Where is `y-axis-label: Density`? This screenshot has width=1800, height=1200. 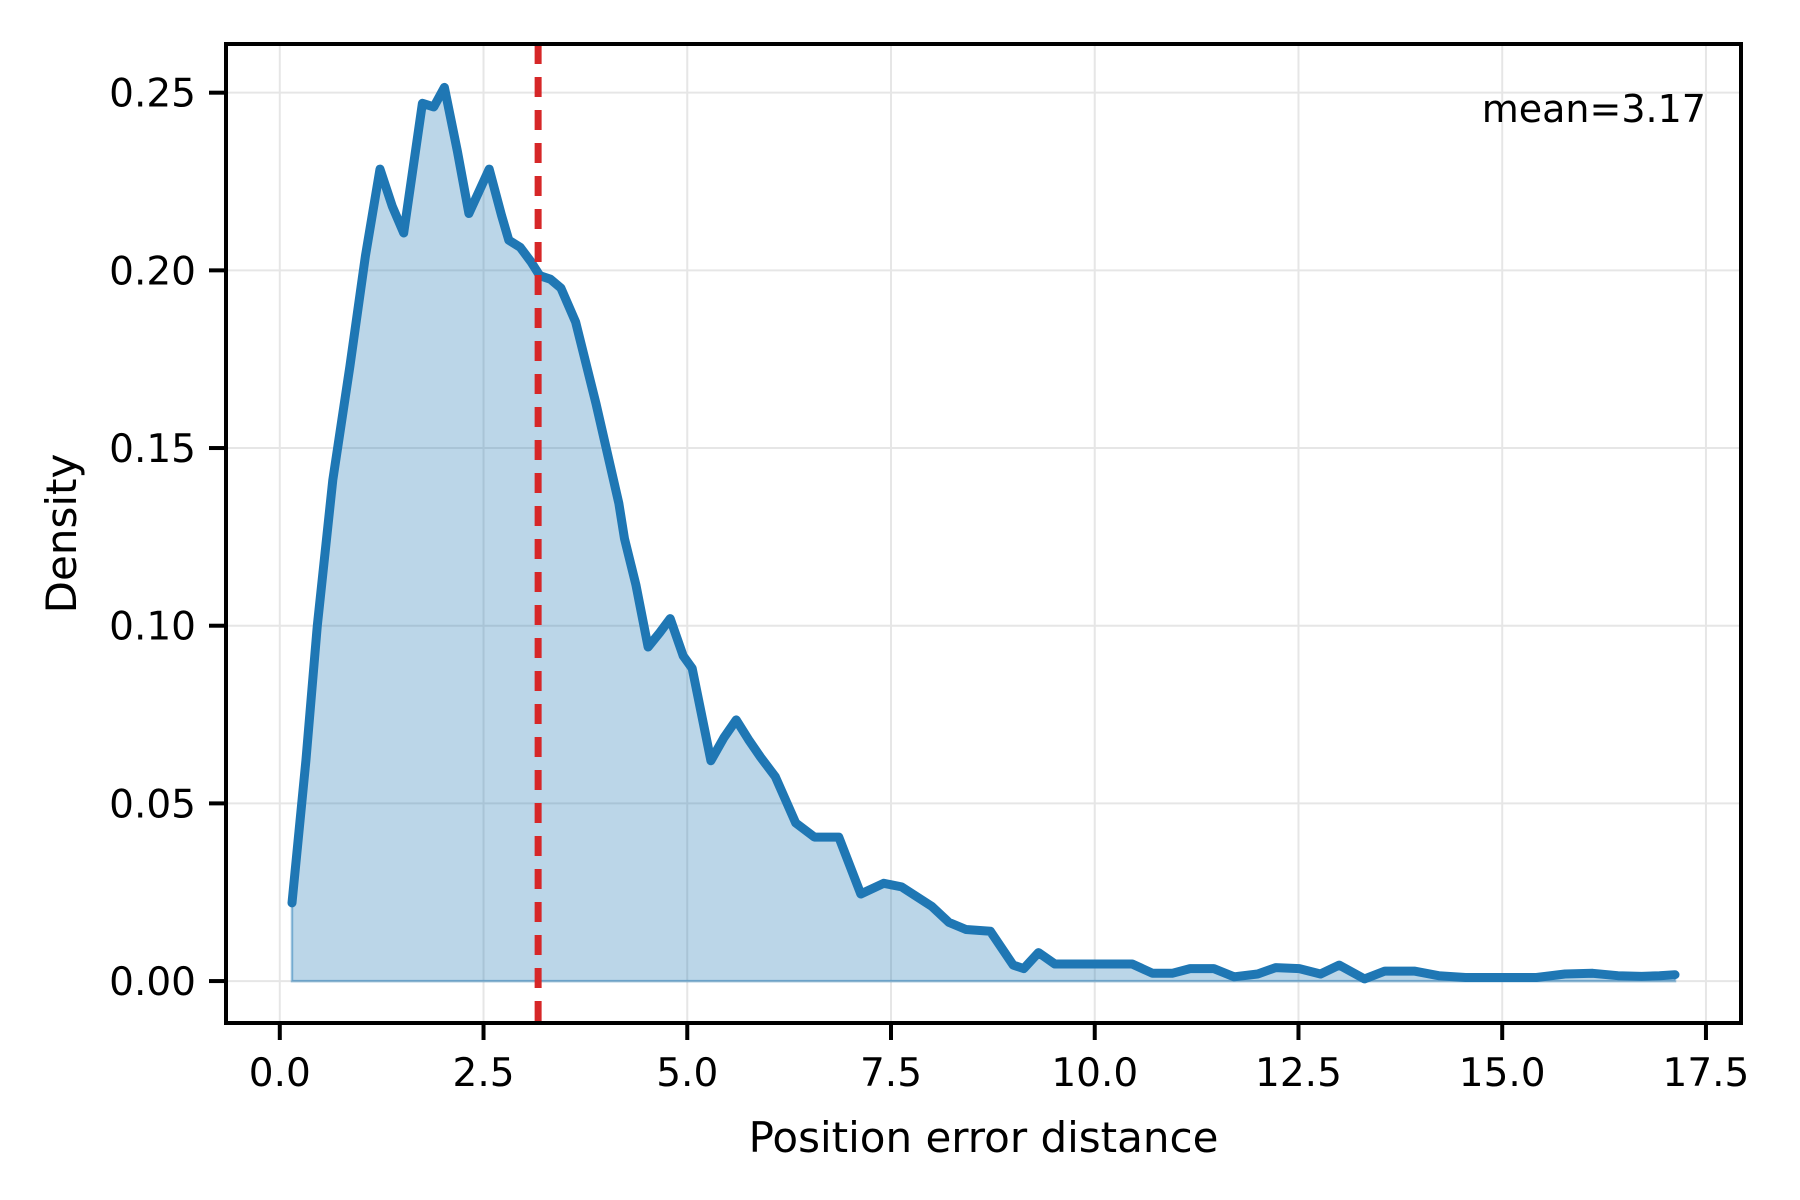 y-axis-label: Density is located at coordinates (61, 534).